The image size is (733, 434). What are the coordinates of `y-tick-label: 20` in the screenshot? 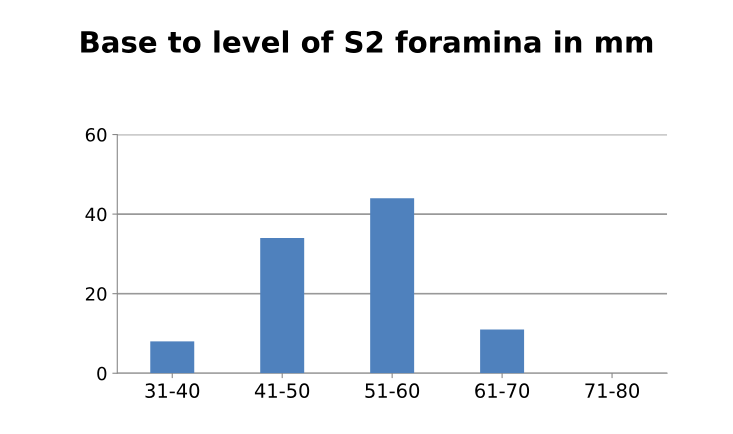 It's located at (96, 294).